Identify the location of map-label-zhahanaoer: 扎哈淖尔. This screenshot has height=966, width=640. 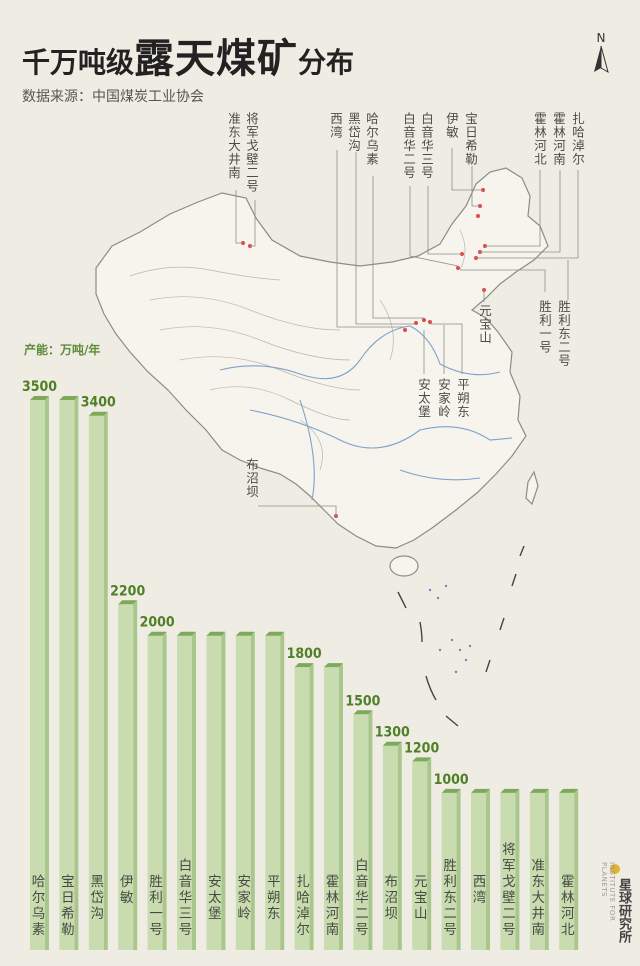
(577, 139).